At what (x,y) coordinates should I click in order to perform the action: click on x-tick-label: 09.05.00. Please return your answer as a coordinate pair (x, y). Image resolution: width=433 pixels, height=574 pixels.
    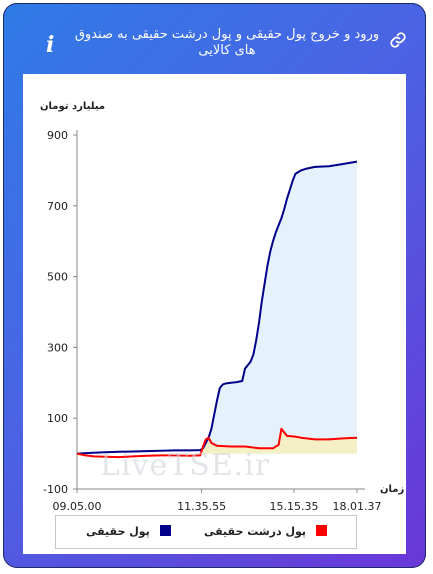
    Looking at the image, I should click on (77, 506).